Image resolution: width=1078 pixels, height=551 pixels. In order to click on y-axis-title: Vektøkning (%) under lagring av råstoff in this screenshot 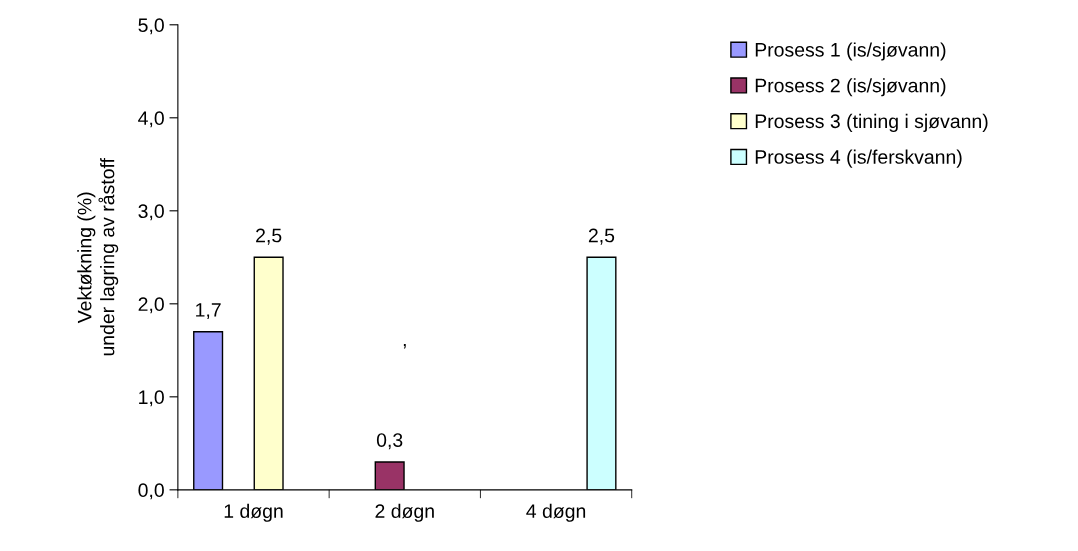, I will do `click(98, 257)`.